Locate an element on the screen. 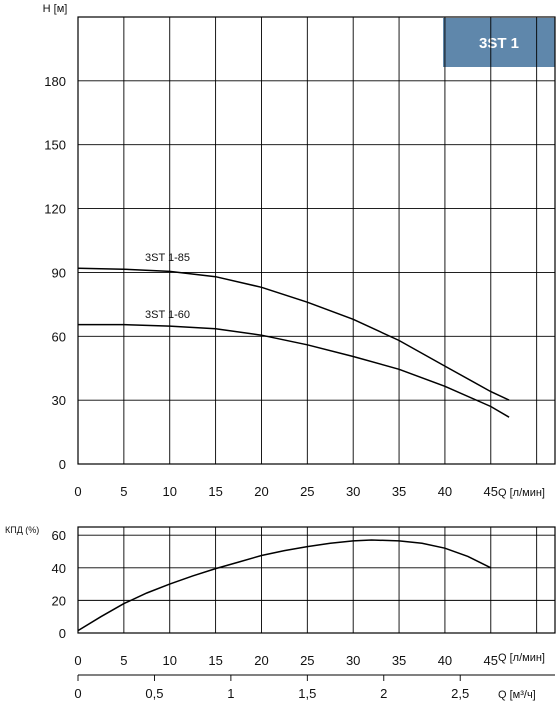 This screenshot has width=560, height=704. efficiency-grid is located at coordinates (316, 580).